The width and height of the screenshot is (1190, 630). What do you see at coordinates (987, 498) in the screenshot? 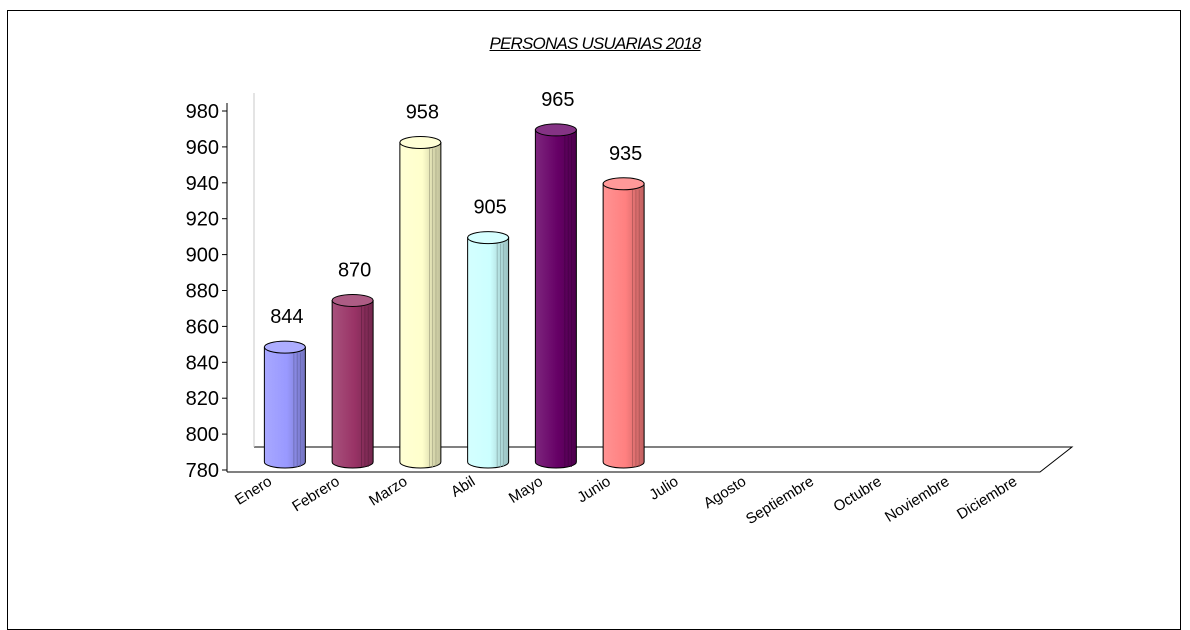
I see `x-category-label: Diciembre` at bounding box center [987, 498].